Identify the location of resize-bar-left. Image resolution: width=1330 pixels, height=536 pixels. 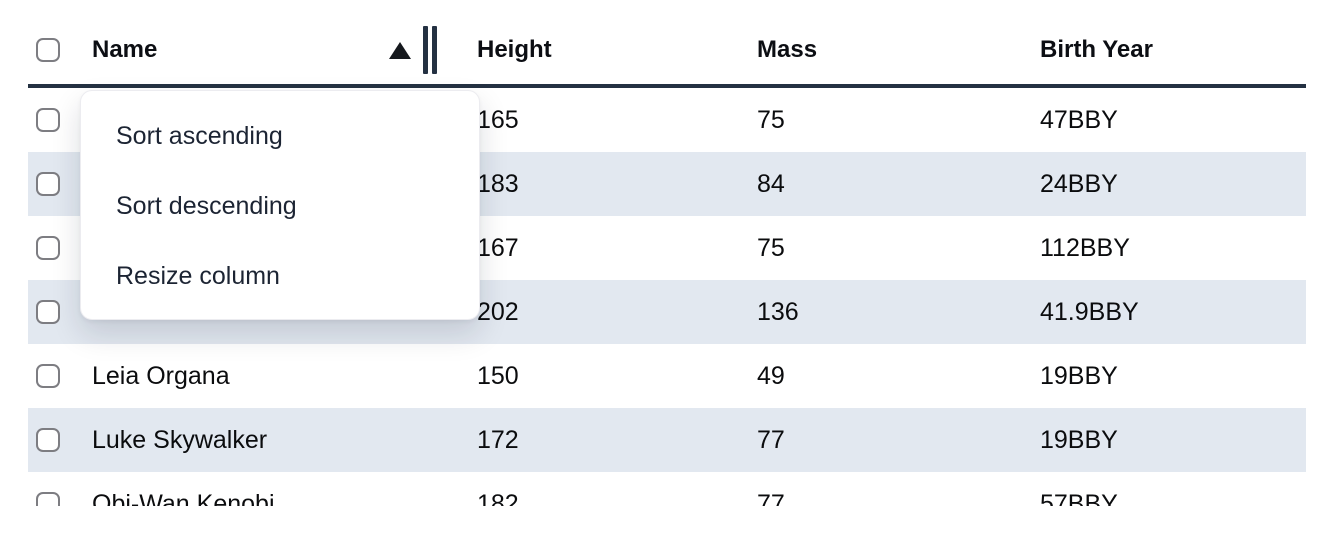
(425, 50).